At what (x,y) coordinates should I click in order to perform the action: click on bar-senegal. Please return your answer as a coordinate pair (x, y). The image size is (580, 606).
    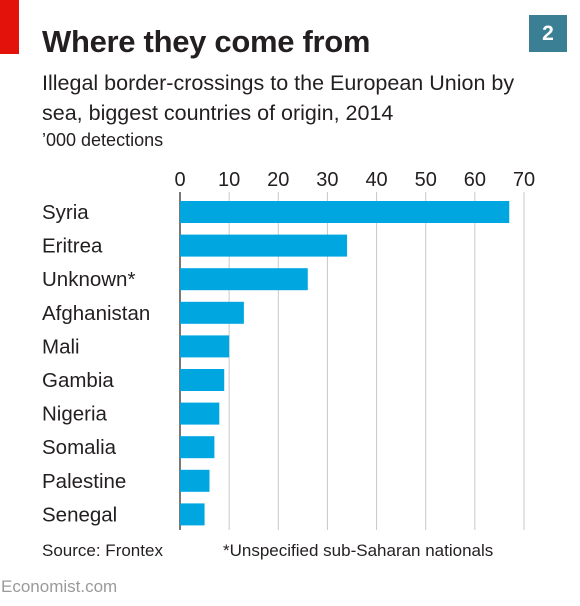
    Looking at the image, I should click on (192, 514).